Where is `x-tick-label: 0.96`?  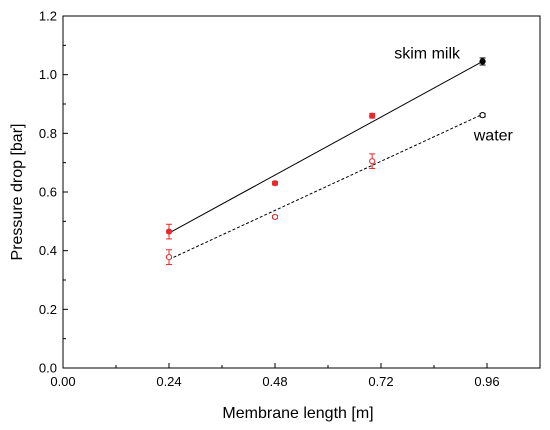
x-tick-label: 0.96 is located at coordinates (486, 381).